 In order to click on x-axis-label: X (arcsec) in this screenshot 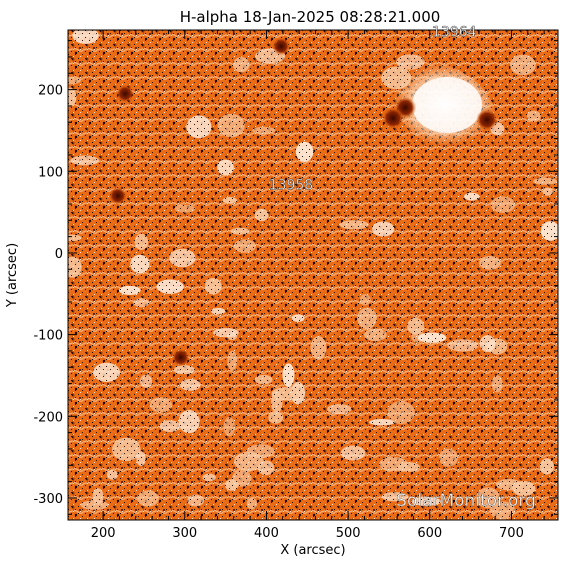, I will do `click(312, 550)`.